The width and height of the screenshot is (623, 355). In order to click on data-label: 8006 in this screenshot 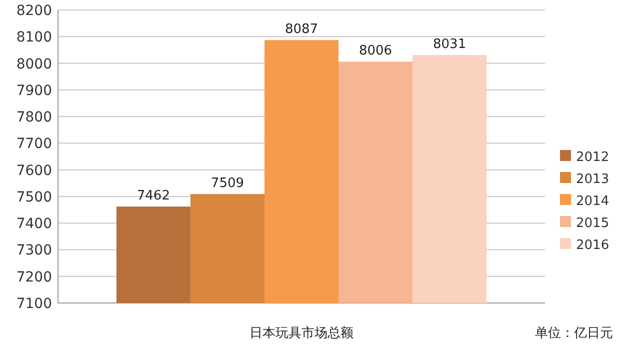, I will do `click(375, 51)`.